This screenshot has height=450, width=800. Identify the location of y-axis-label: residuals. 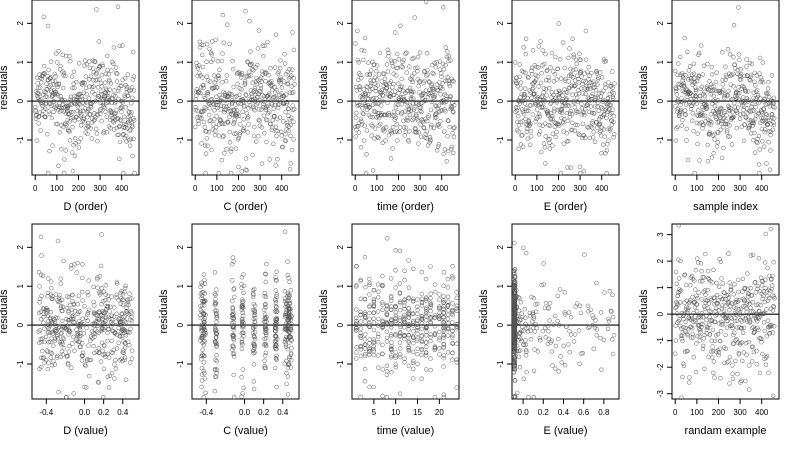
(5, 87).